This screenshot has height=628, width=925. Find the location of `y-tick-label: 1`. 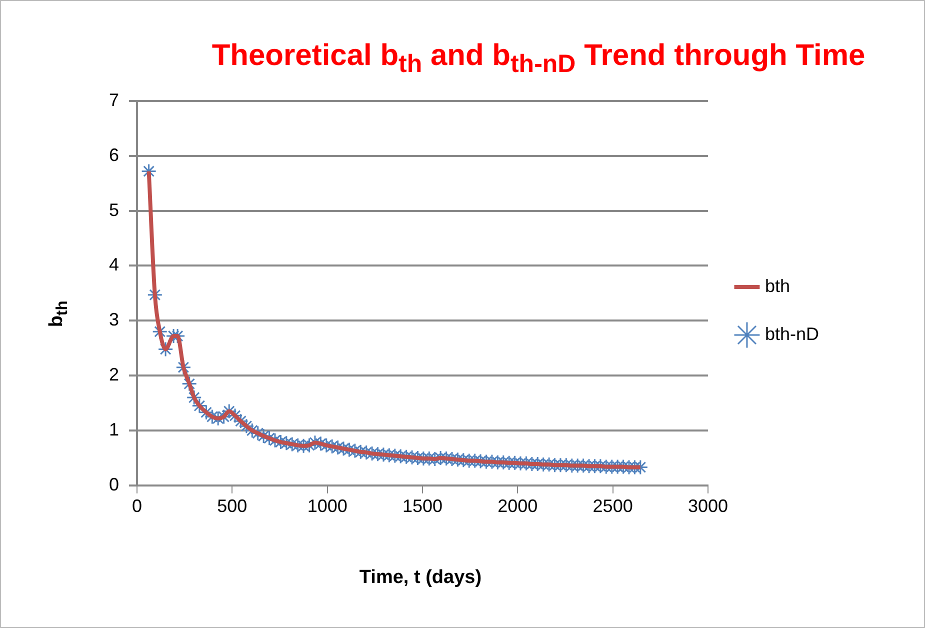

y-tick-label: 1 is located at coordinates (114, 429).